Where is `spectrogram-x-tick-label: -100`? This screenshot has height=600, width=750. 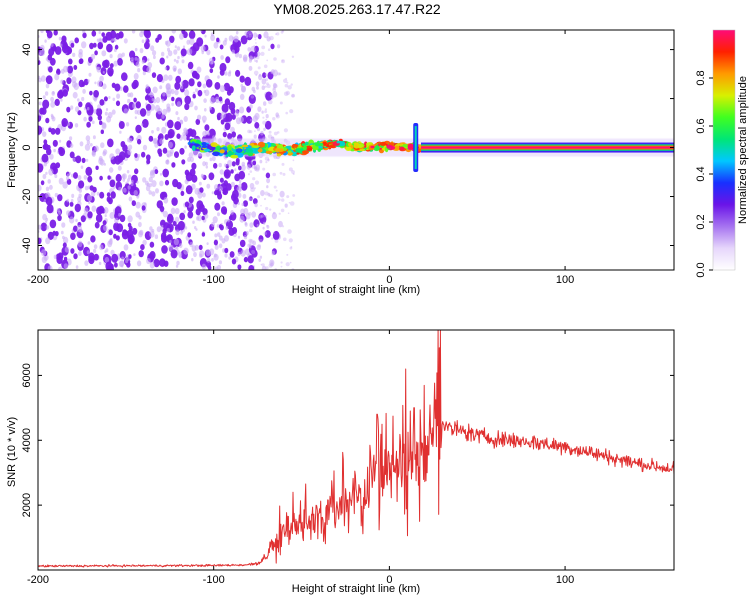 spectrogram-x-tick-label: -100 is located at coordinates (214, 280).